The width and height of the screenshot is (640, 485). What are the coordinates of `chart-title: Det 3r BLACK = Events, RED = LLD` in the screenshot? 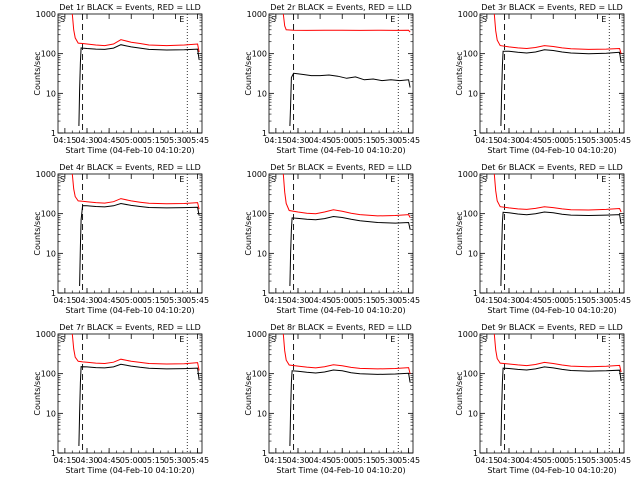 It's located at (552, 7).